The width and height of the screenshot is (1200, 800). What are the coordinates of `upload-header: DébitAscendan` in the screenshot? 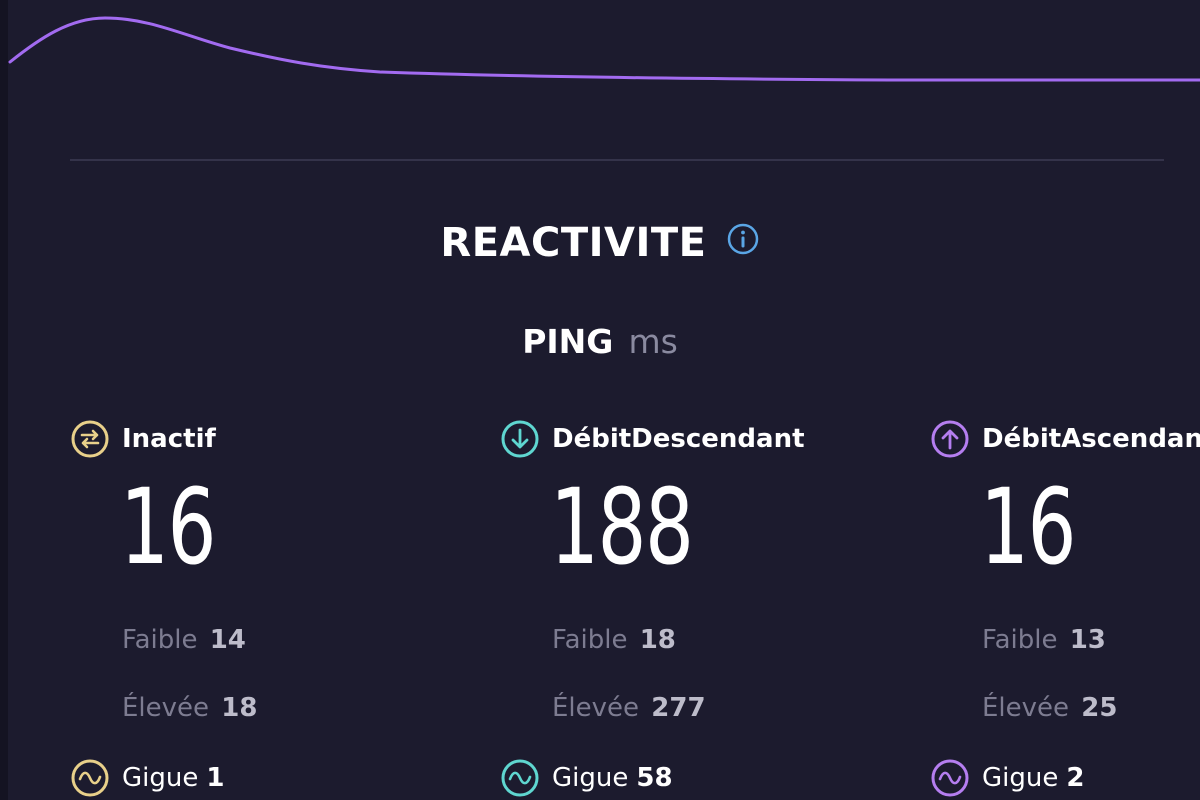 It's located at (1065, 439).